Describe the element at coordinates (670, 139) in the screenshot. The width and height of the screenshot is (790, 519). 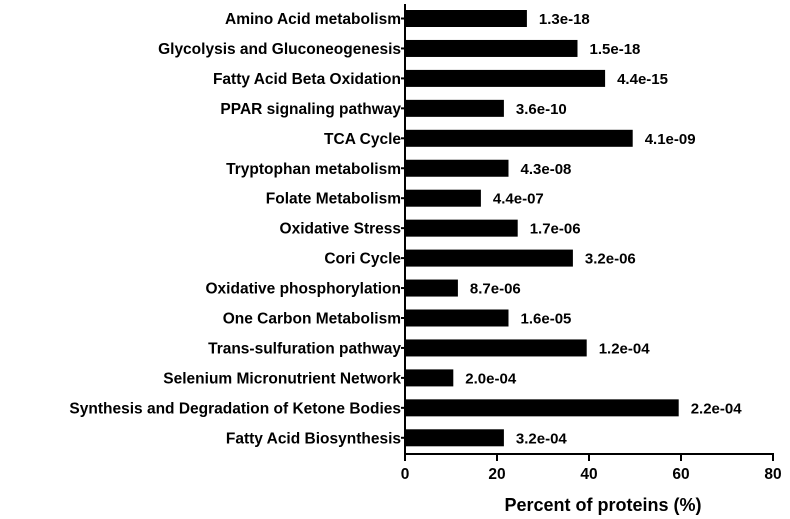
I see `p-value-label: 4.1e-09` at that location.